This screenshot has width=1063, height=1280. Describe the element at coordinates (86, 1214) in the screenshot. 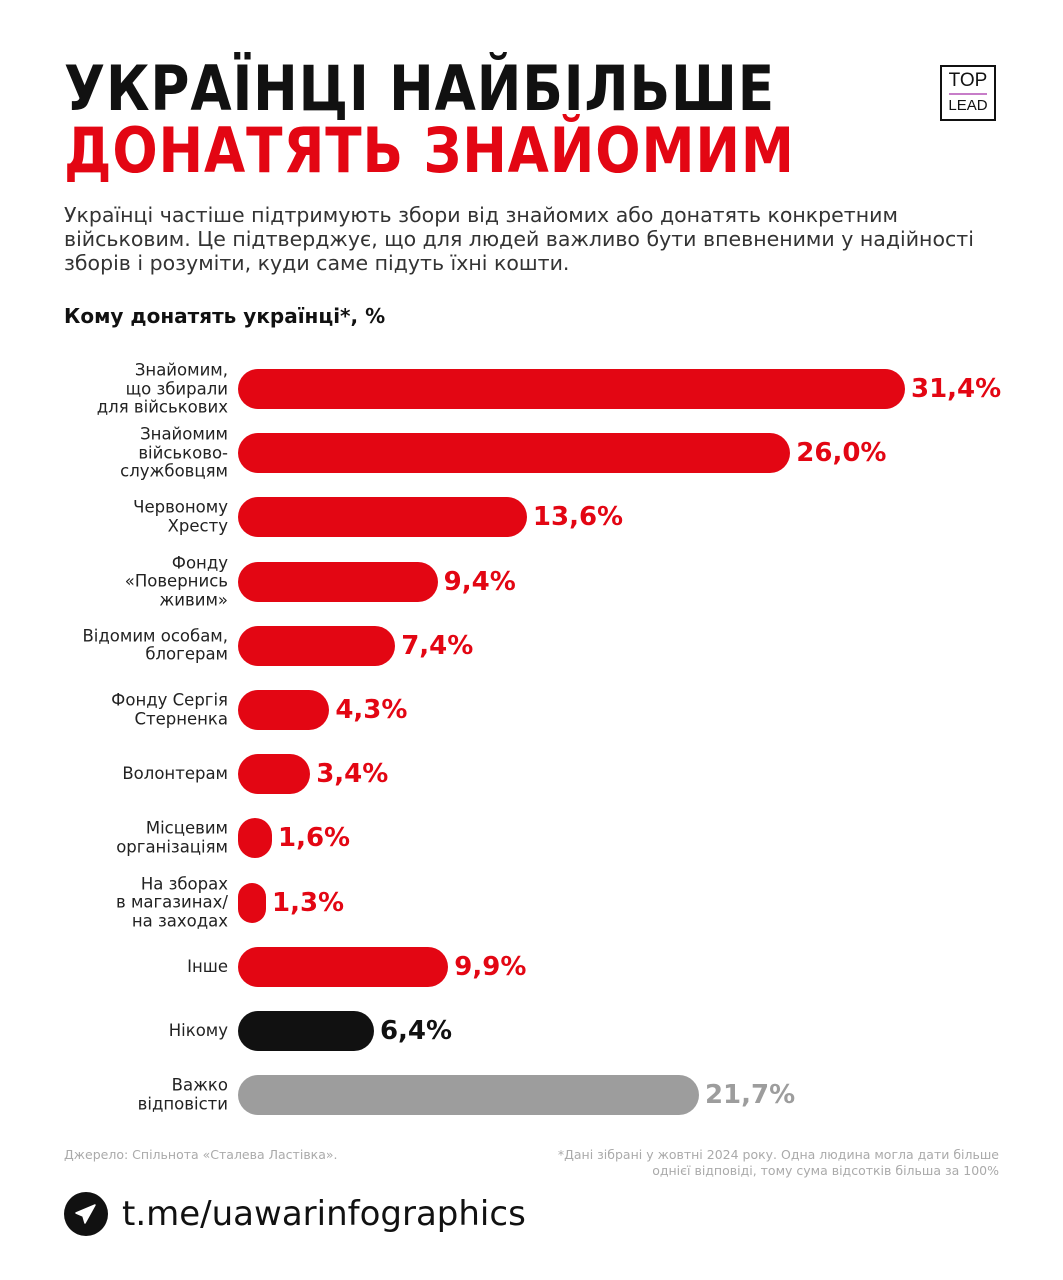

I see `telegram-icon` at that location.